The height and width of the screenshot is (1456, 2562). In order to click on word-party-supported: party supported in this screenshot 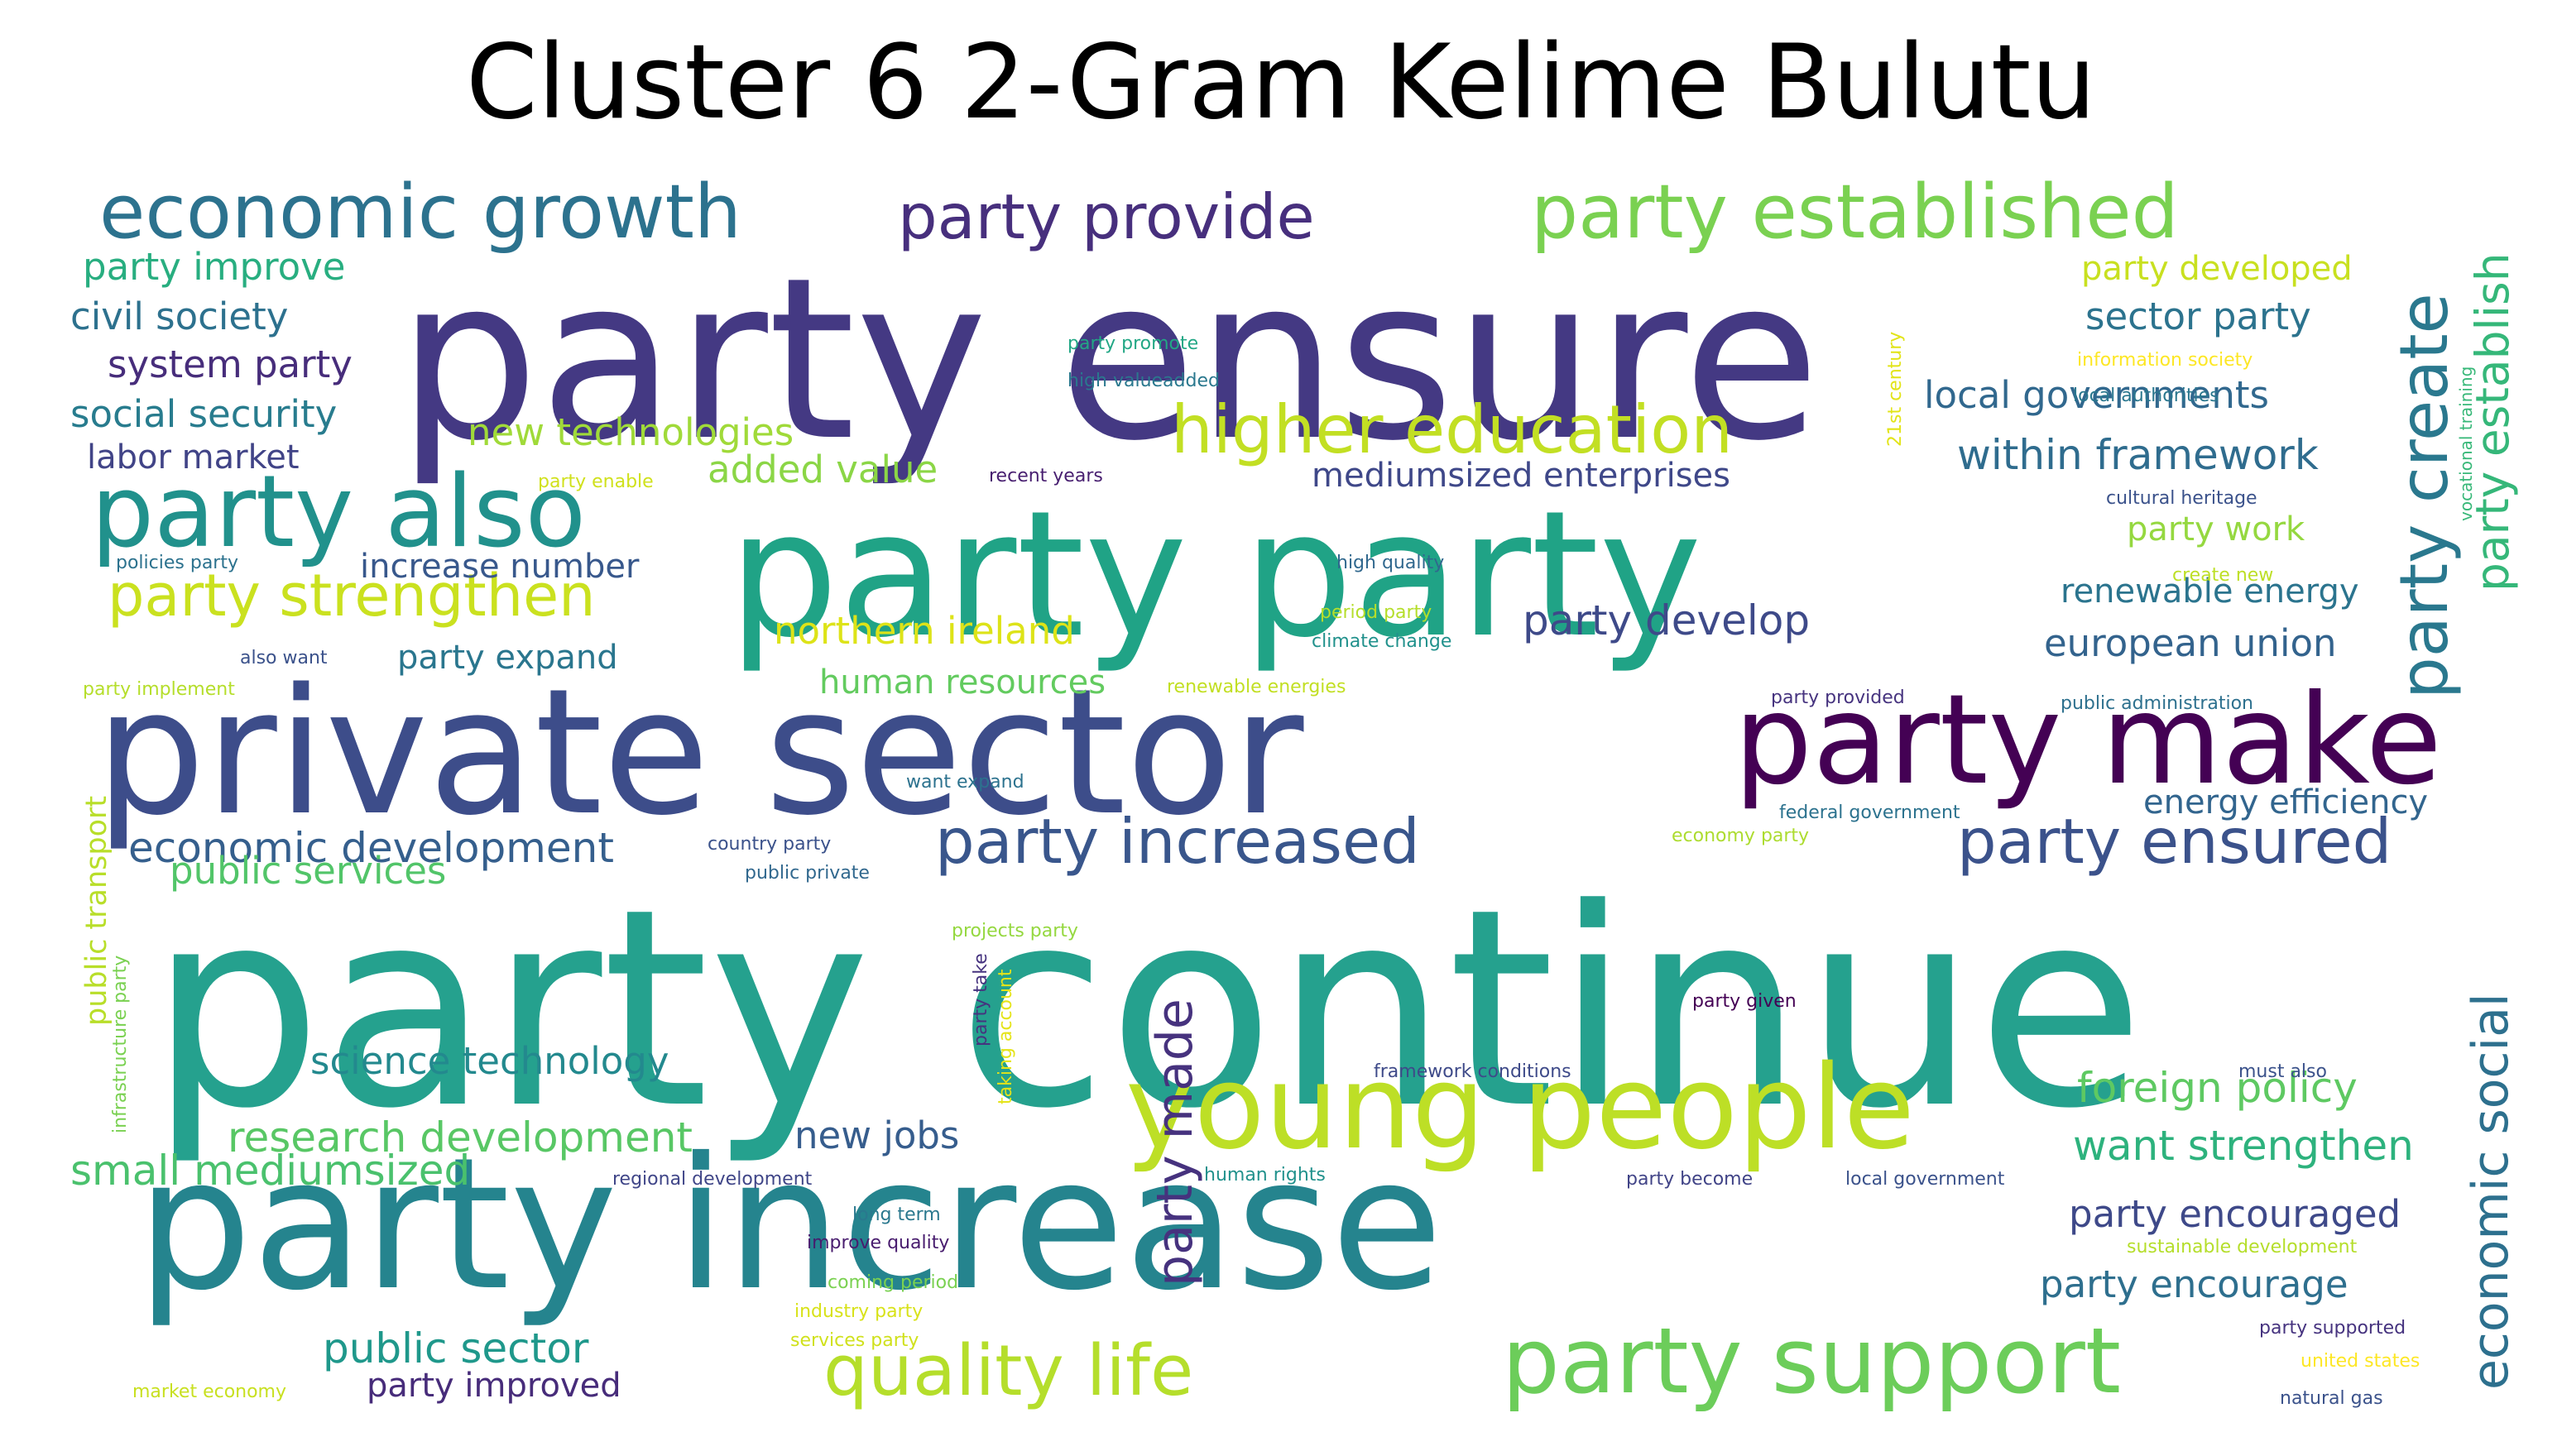, I will do `click(2333, 1328)`.